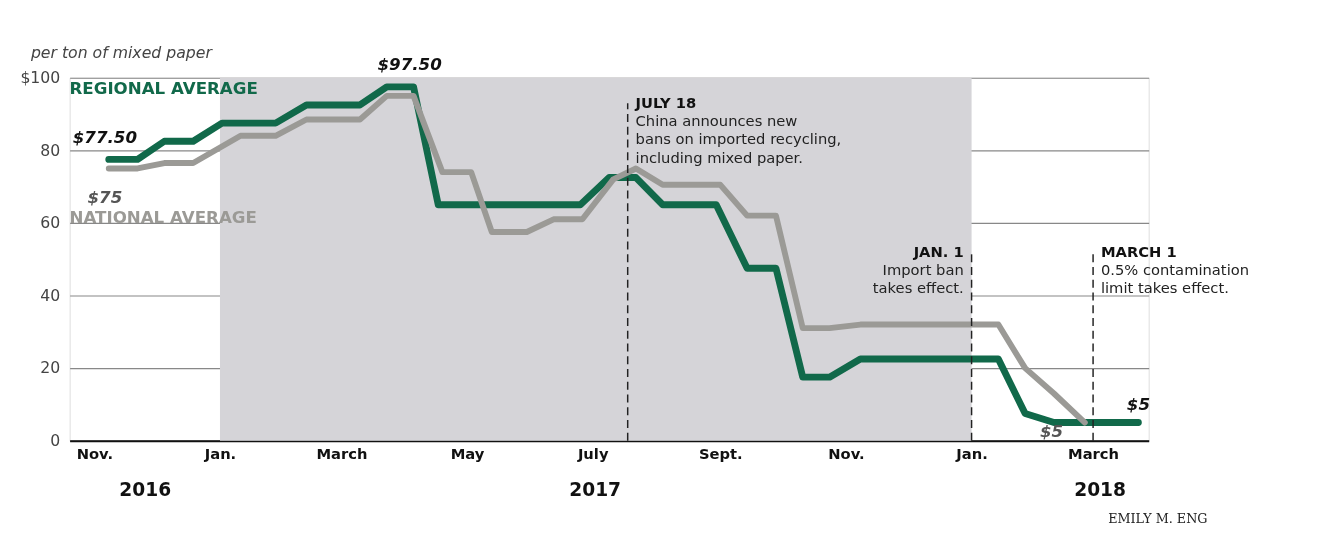 The image size is (1338, 556). Describe the element at coordinates (409, 65) in the screenshot. I see `data-label: $97.50` at that location.